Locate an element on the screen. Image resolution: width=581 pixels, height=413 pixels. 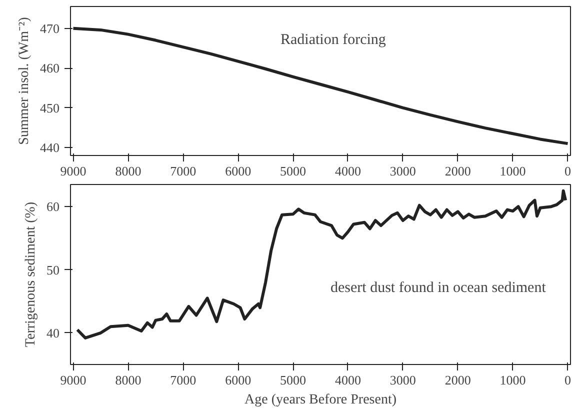
y-tick-label: 470 is located at coordinates (50, 28).